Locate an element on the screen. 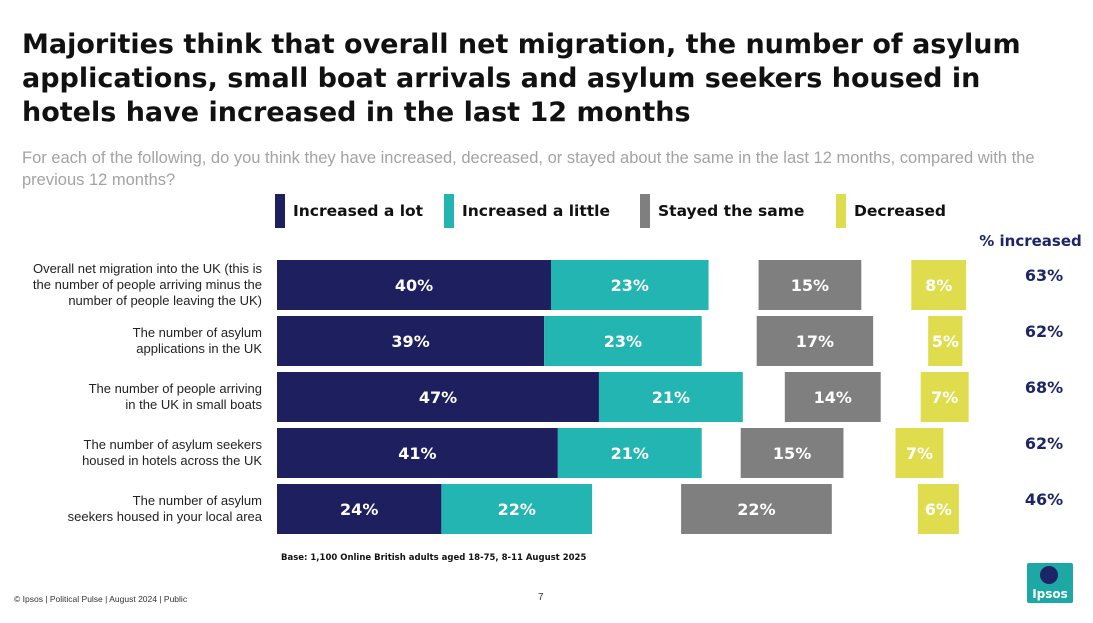 This screenshot has height=623, width=1093. logo-mark-icon is located at coordinates (1049, 575).